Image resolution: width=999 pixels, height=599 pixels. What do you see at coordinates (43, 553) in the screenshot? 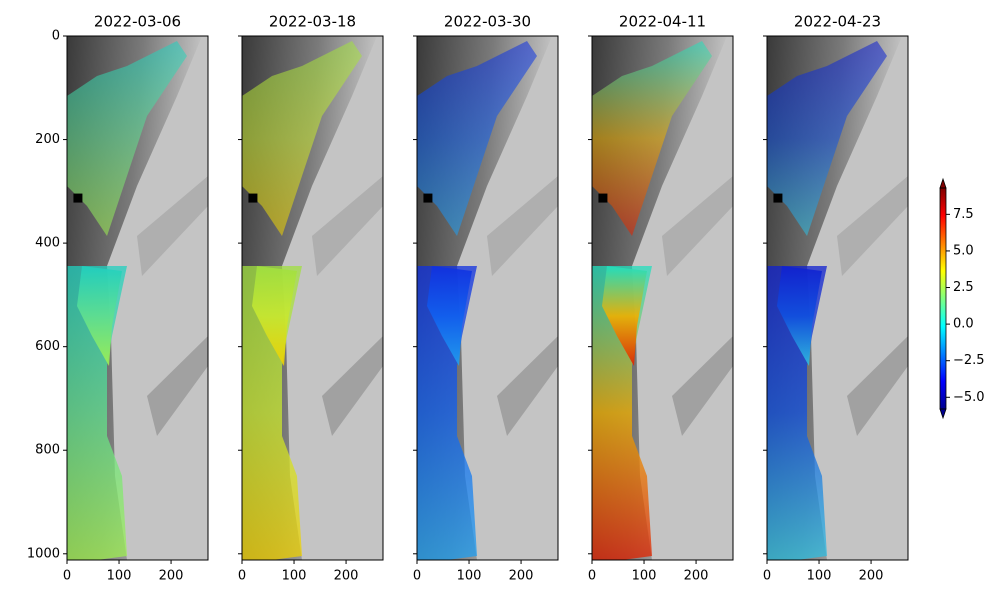
I see `y-tick-label: 1000` at bounding box center [43, 553].